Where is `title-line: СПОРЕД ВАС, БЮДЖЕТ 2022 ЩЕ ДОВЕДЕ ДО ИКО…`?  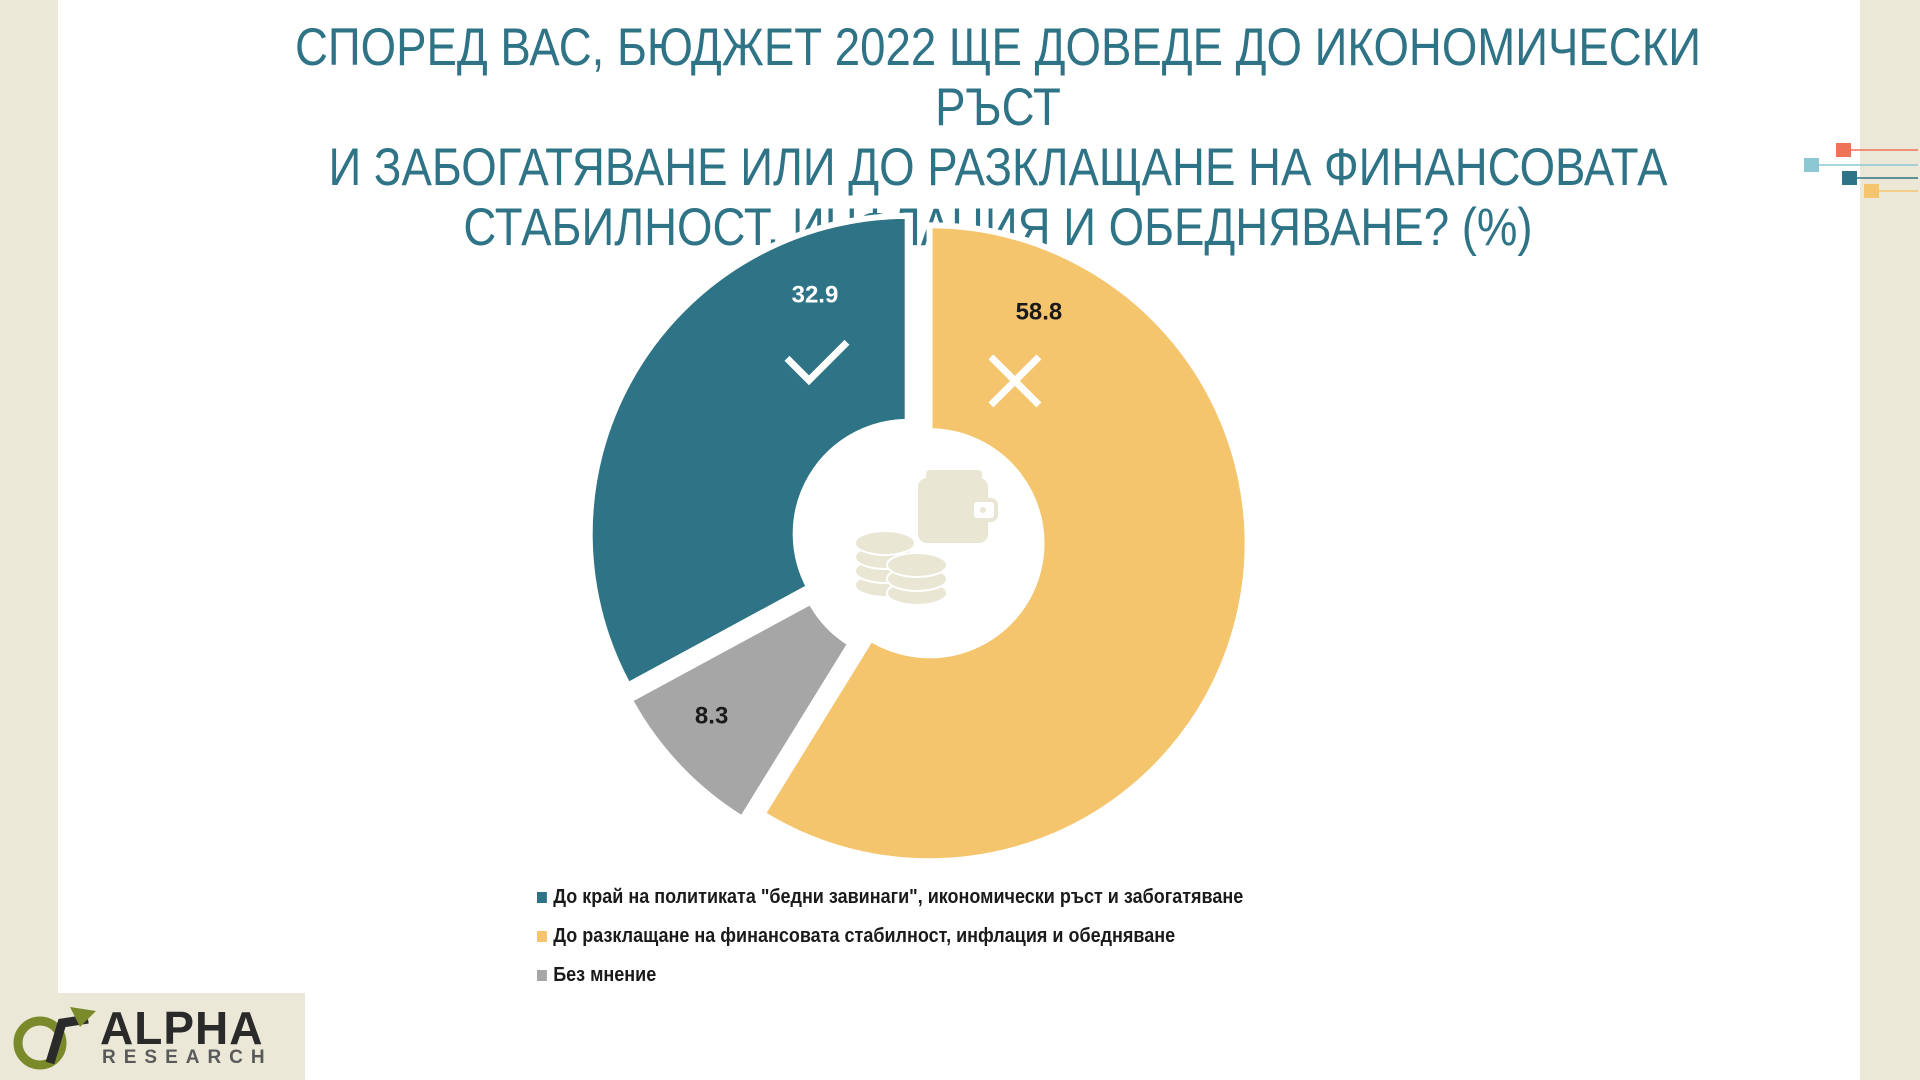
title-line: СПОРЕД ВАС, БЮДЖЕТ 2022 ЩЕ ДОВЕДЕ ДО ИКО… is located at coordinates (998, 77).